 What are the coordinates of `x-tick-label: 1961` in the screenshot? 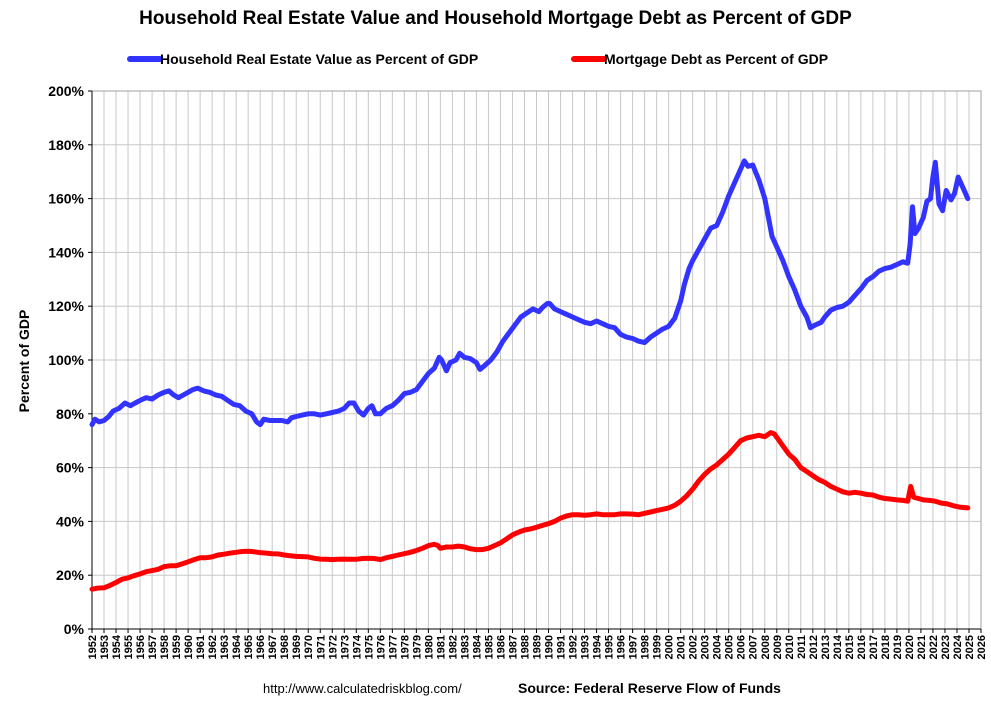 It's located at (201, 647).